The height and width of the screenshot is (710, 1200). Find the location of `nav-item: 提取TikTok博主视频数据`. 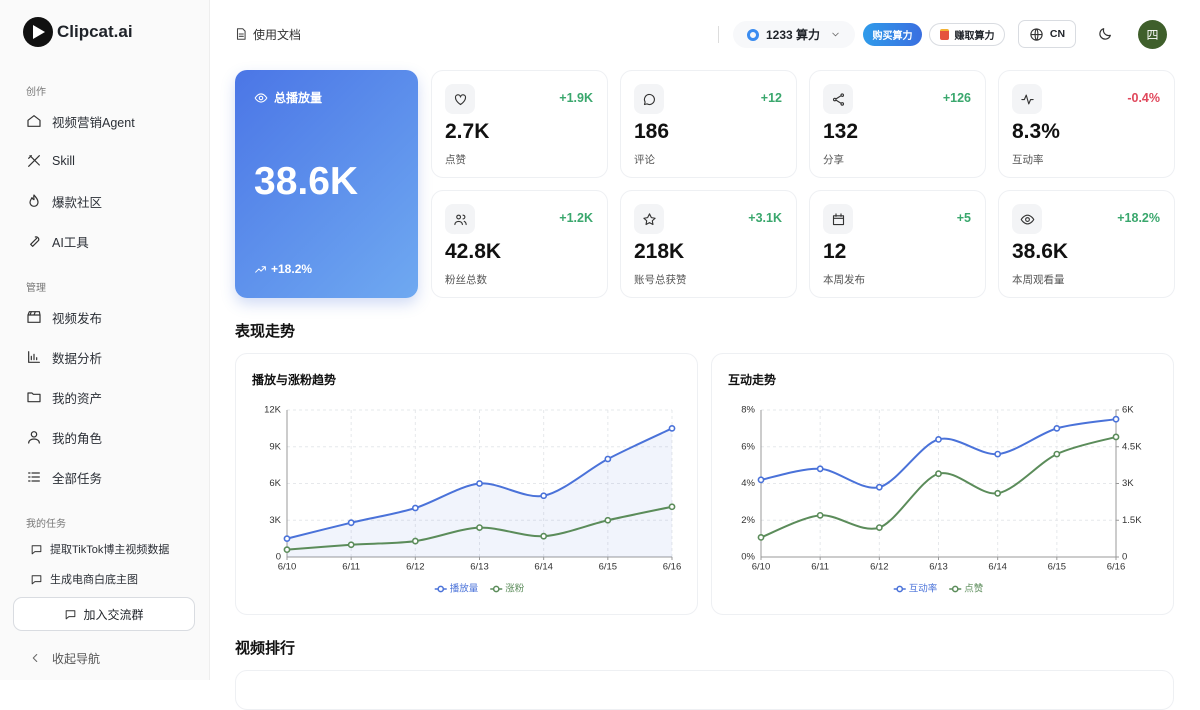

nav-item: 提取TikTok博主视频数据 is located at coordinates (99, 549).